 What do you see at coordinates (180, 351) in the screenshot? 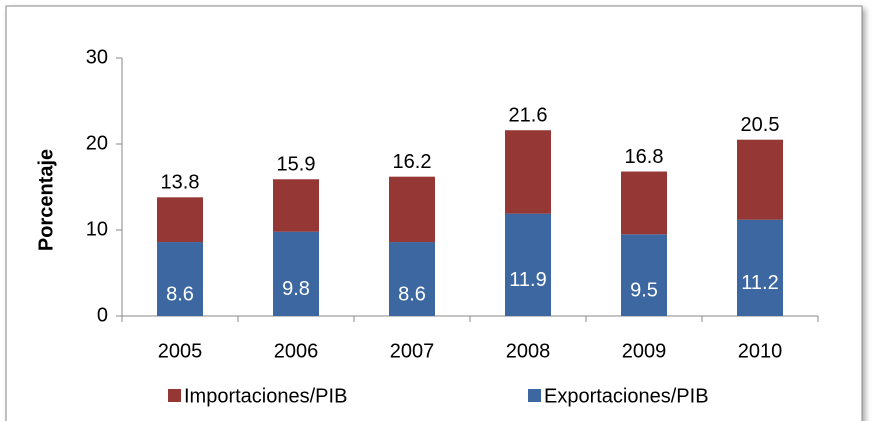
I see `x-tick-label: 2005` at bounding box center [180, 351].